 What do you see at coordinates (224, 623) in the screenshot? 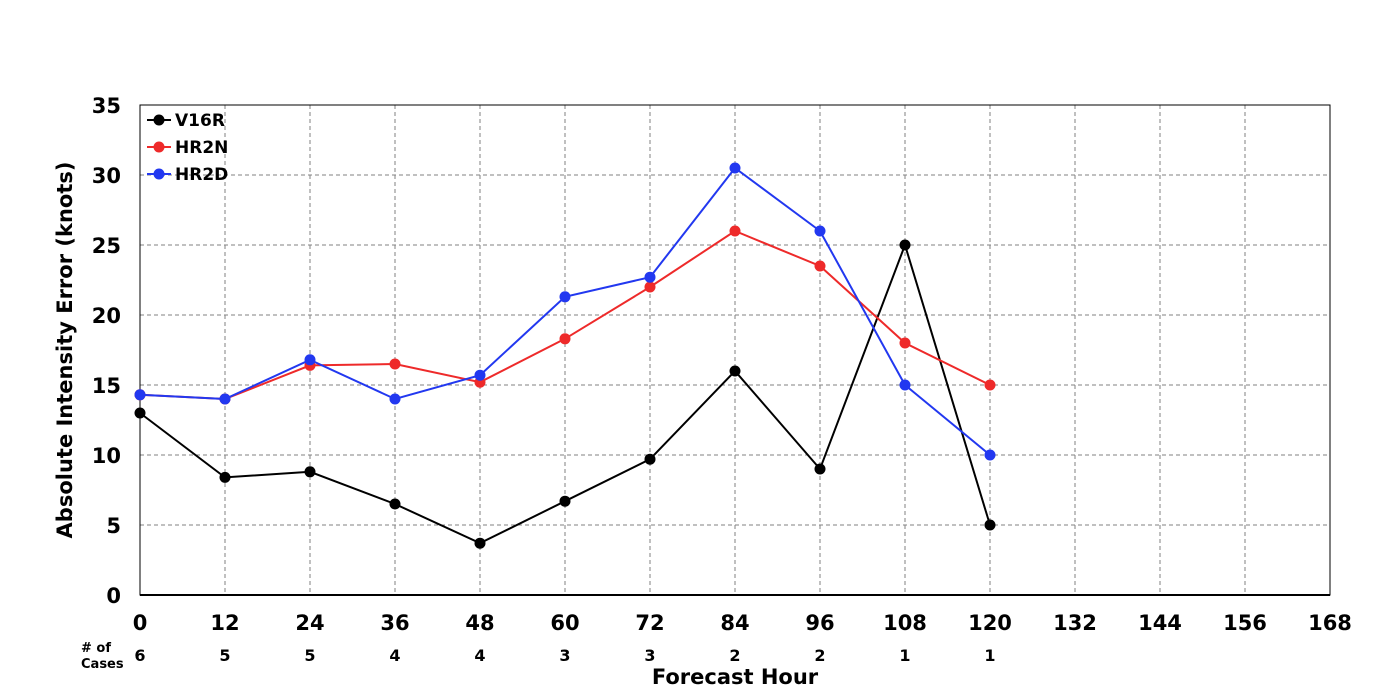
I see `x-tick-label: 12` at bounding box center [224, 623].